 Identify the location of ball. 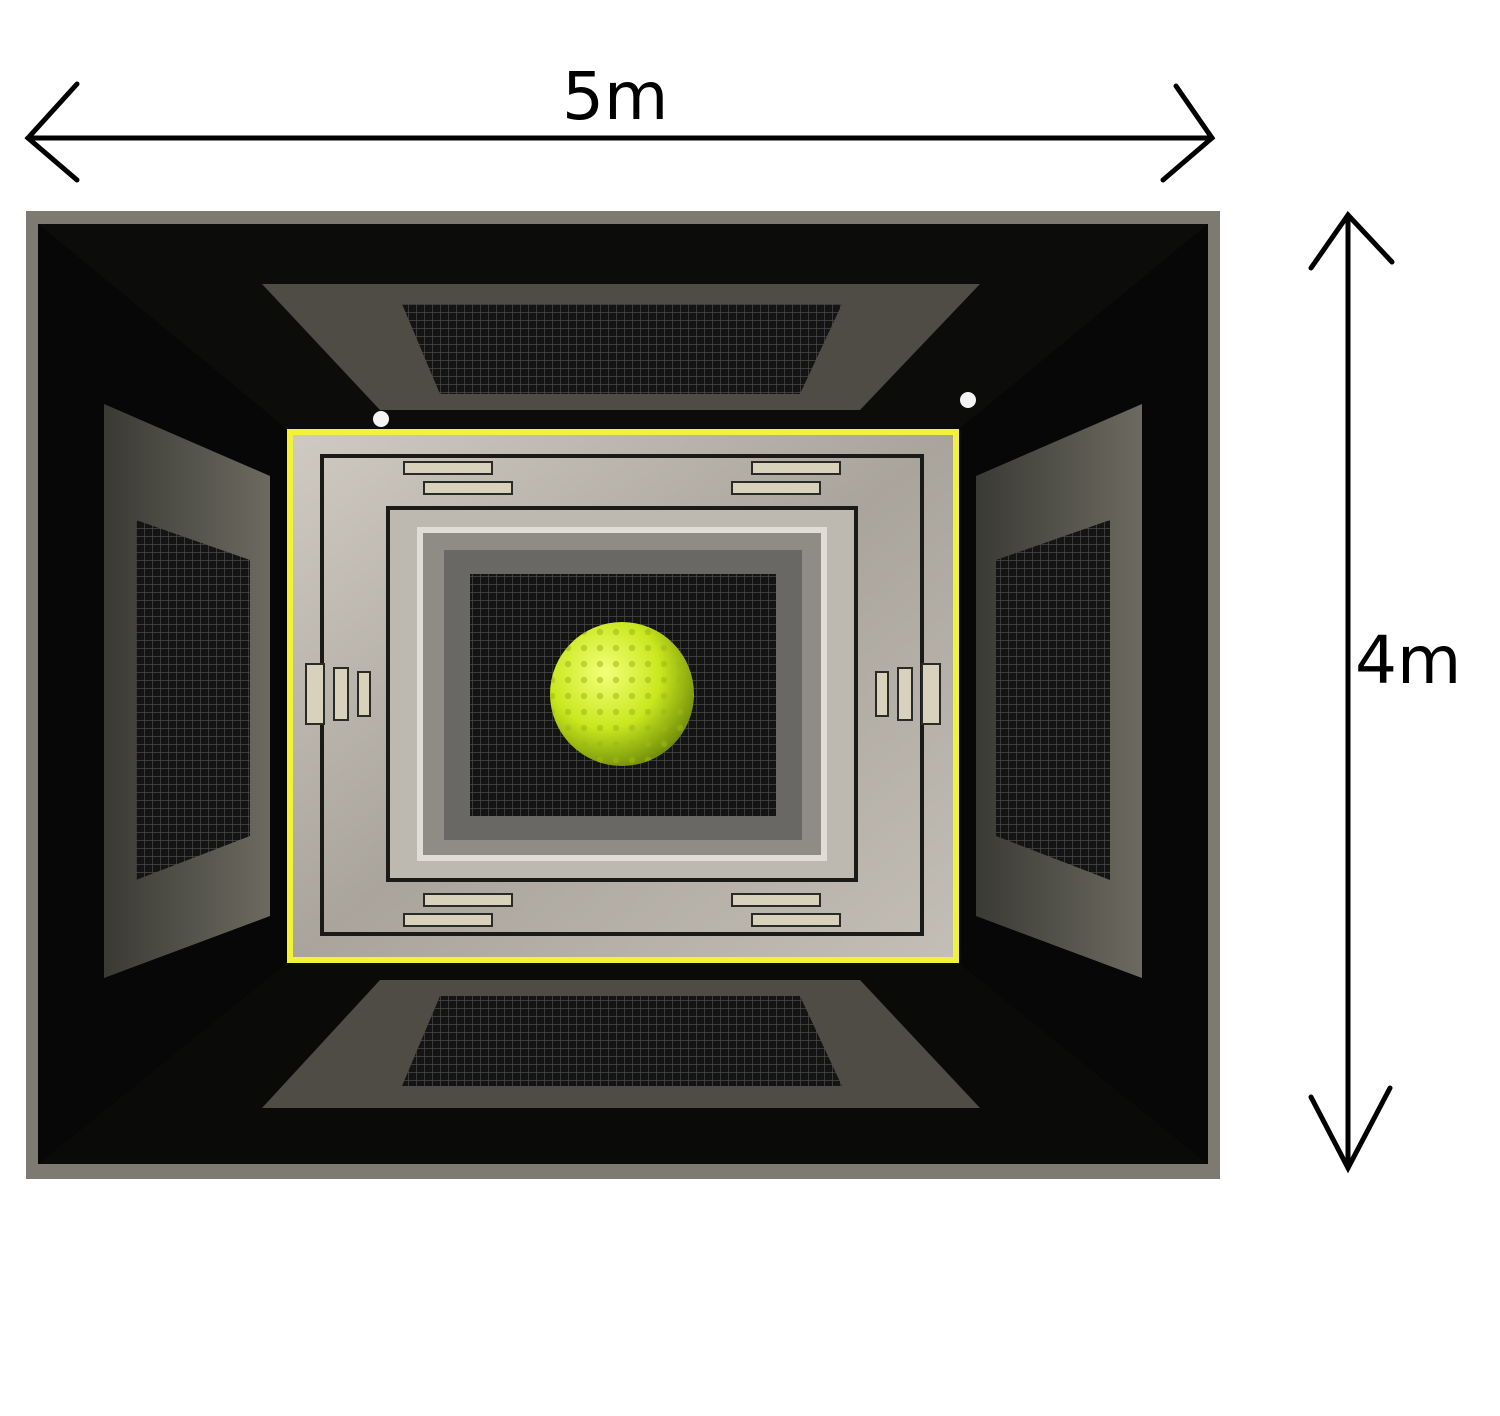
(622, 694).